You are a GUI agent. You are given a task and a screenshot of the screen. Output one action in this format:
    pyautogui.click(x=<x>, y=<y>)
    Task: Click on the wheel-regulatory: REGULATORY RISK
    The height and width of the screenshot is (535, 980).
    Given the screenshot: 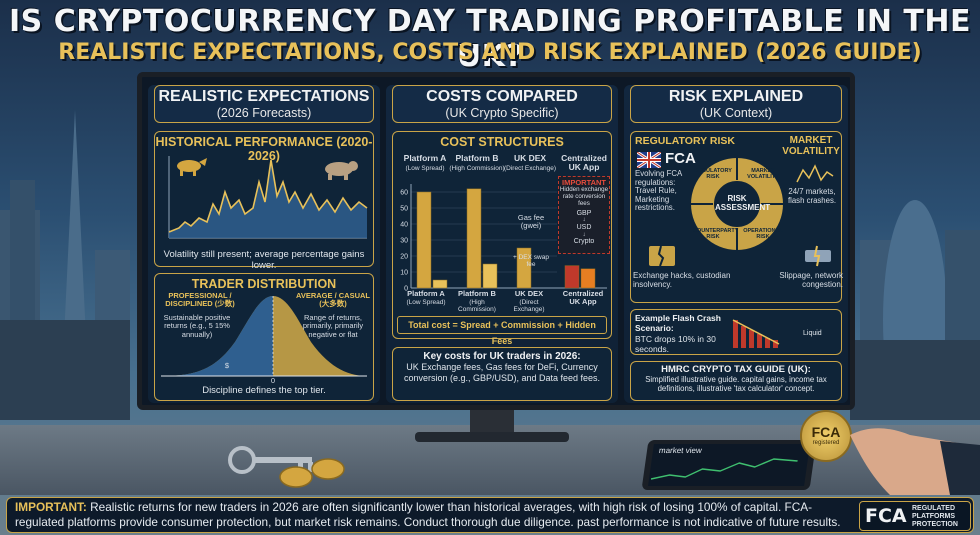 What is the action you would take?
    pyautogui.click(x=713, y=174)
    